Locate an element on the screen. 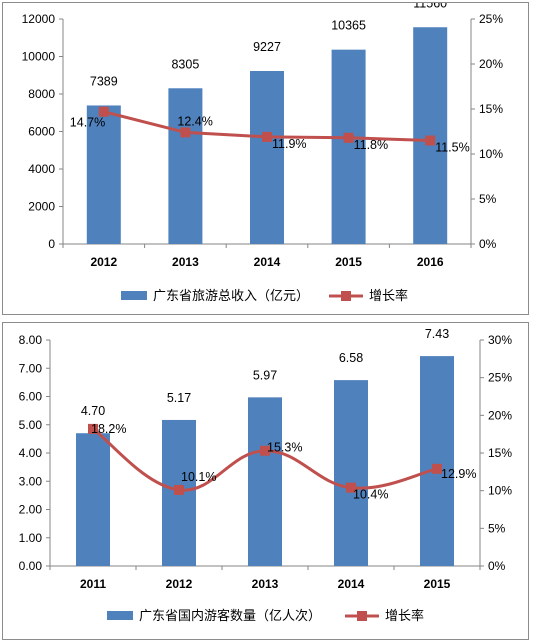 The image size is (533, 643). growth-rate-data-label: 15.3% is located at coordinates (284, 448).